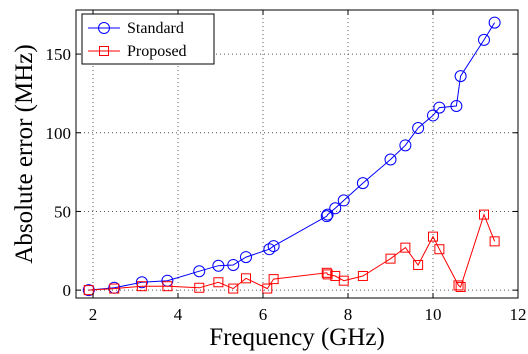 The height and width of the screenshot is (354, 528). Describe the element at coordinates (348, 314) in the screenshot. I see `x-tick-label: 8` at that location.